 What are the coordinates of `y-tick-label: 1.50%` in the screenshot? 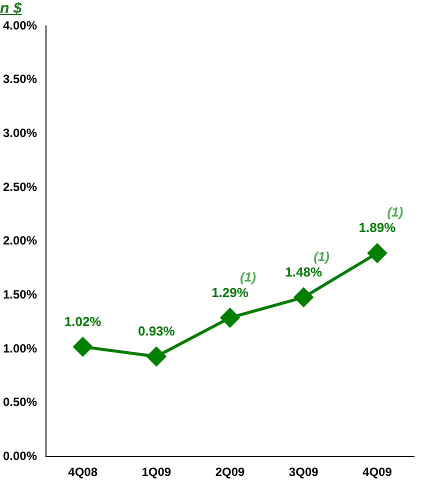 It's located at (20, 294).